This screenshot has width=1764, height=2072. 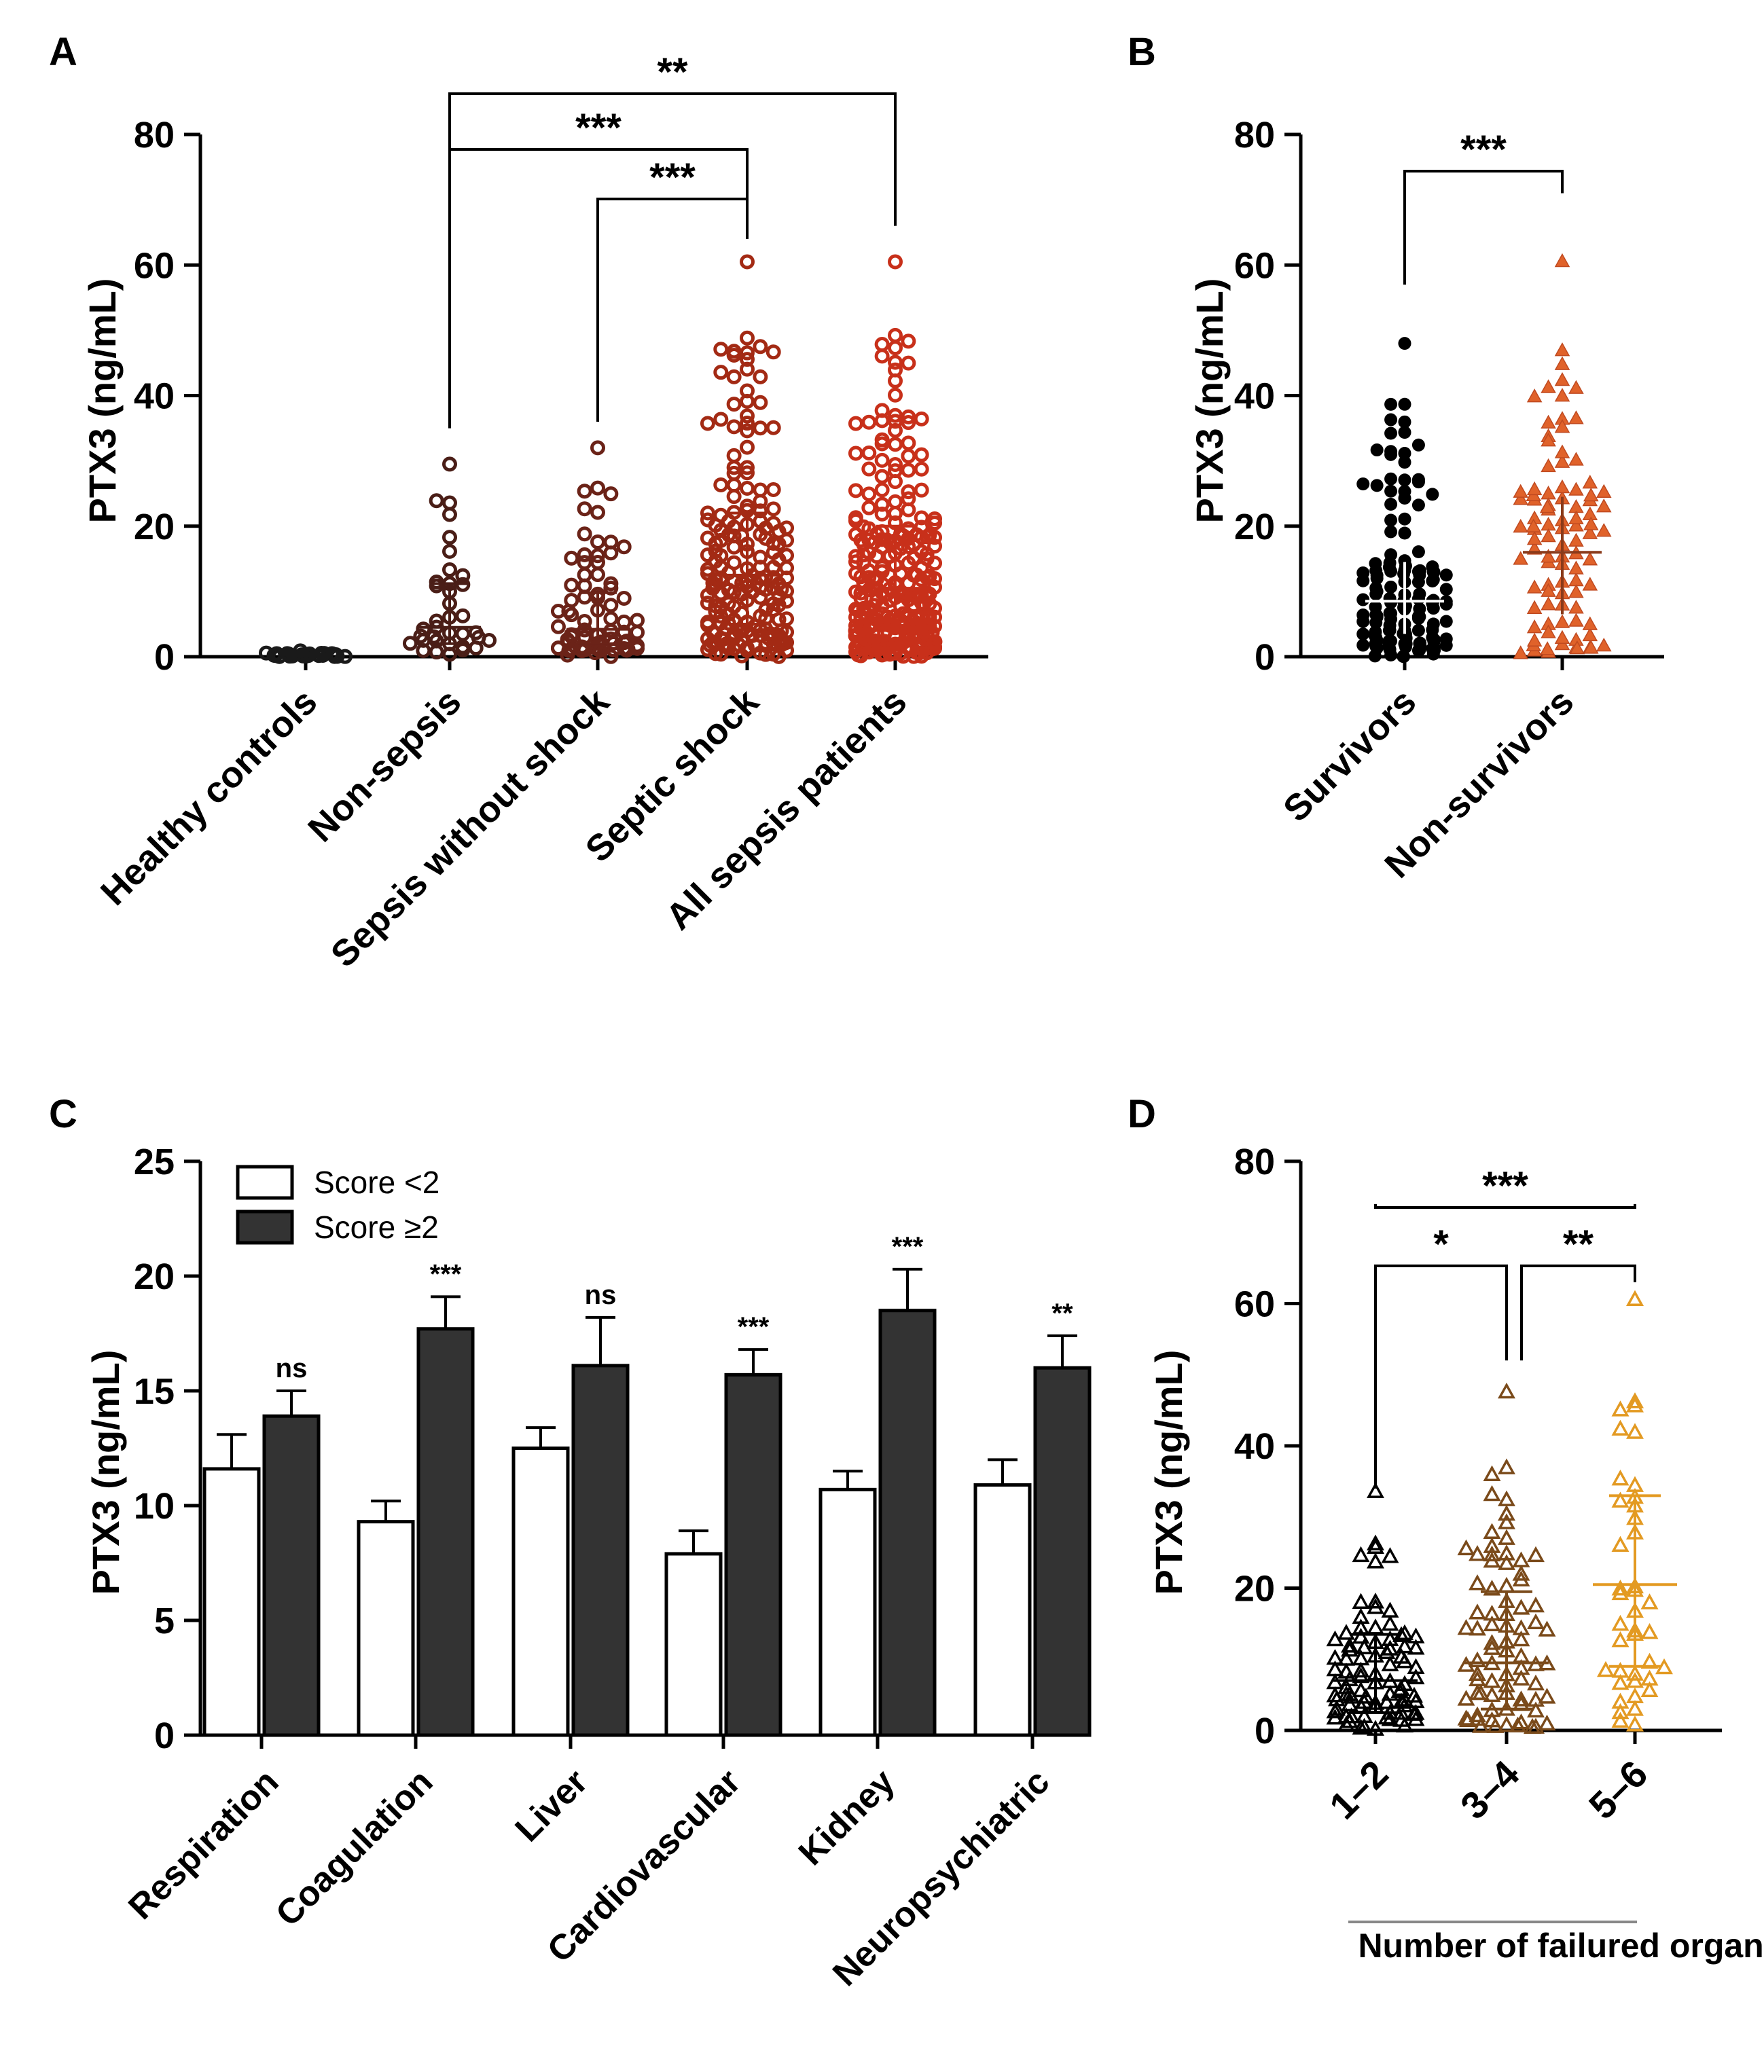 What do you see at coordinates (291, 1575) in the screenshot?
I see `panel-c-bar-score-2-respiration` at bounding box center [291, 1575].